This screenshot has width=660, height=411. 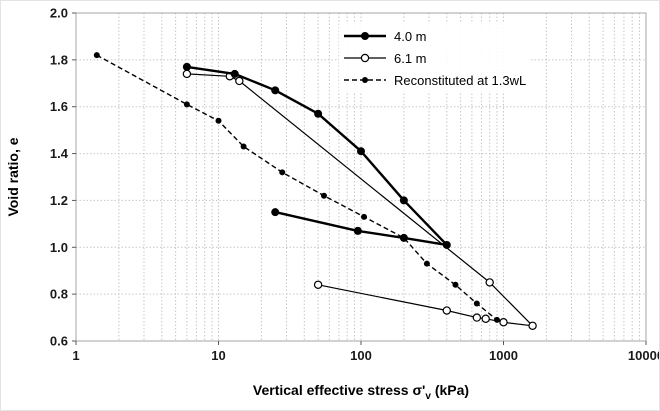 I want to click on x-tick-label: 100, so click(x=361, y=355).